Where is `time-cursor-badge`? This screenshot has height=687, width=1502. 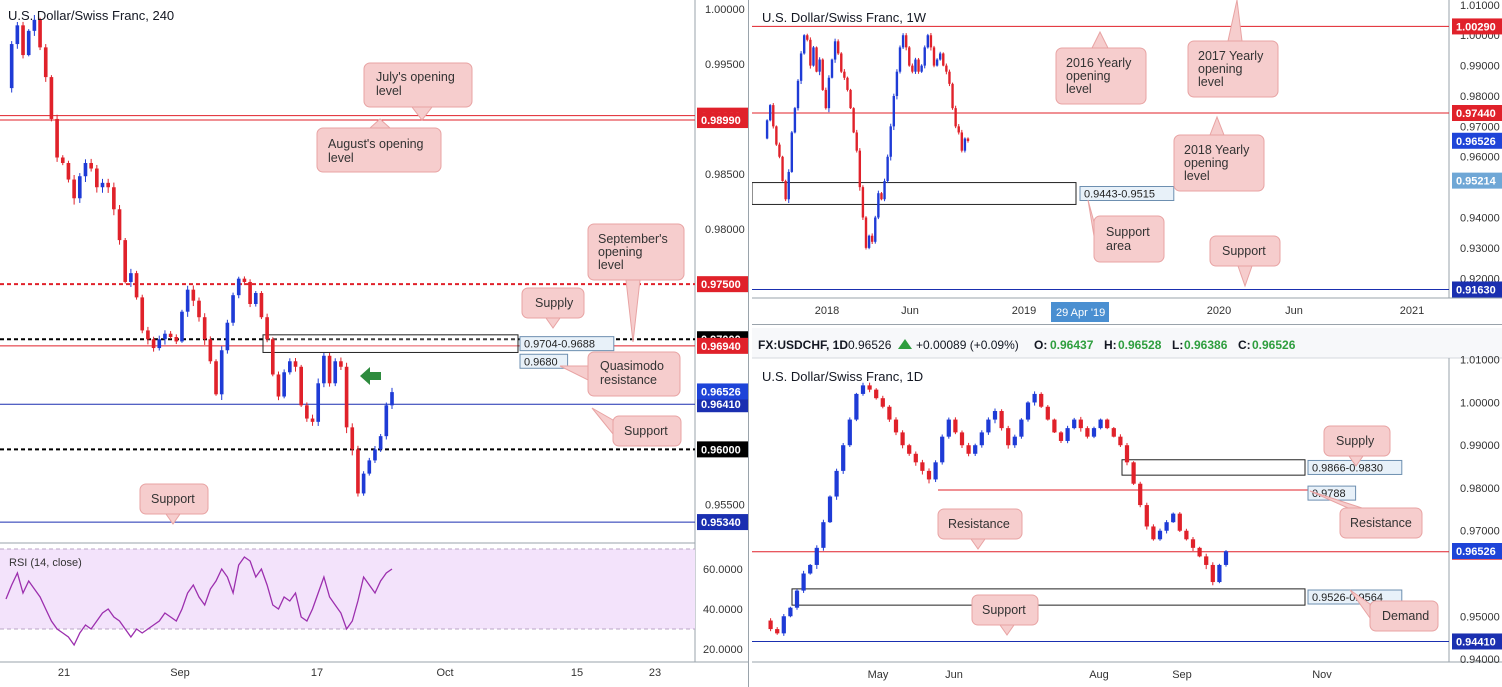
time-cursor-badge is located at coordinates (1080, 312).